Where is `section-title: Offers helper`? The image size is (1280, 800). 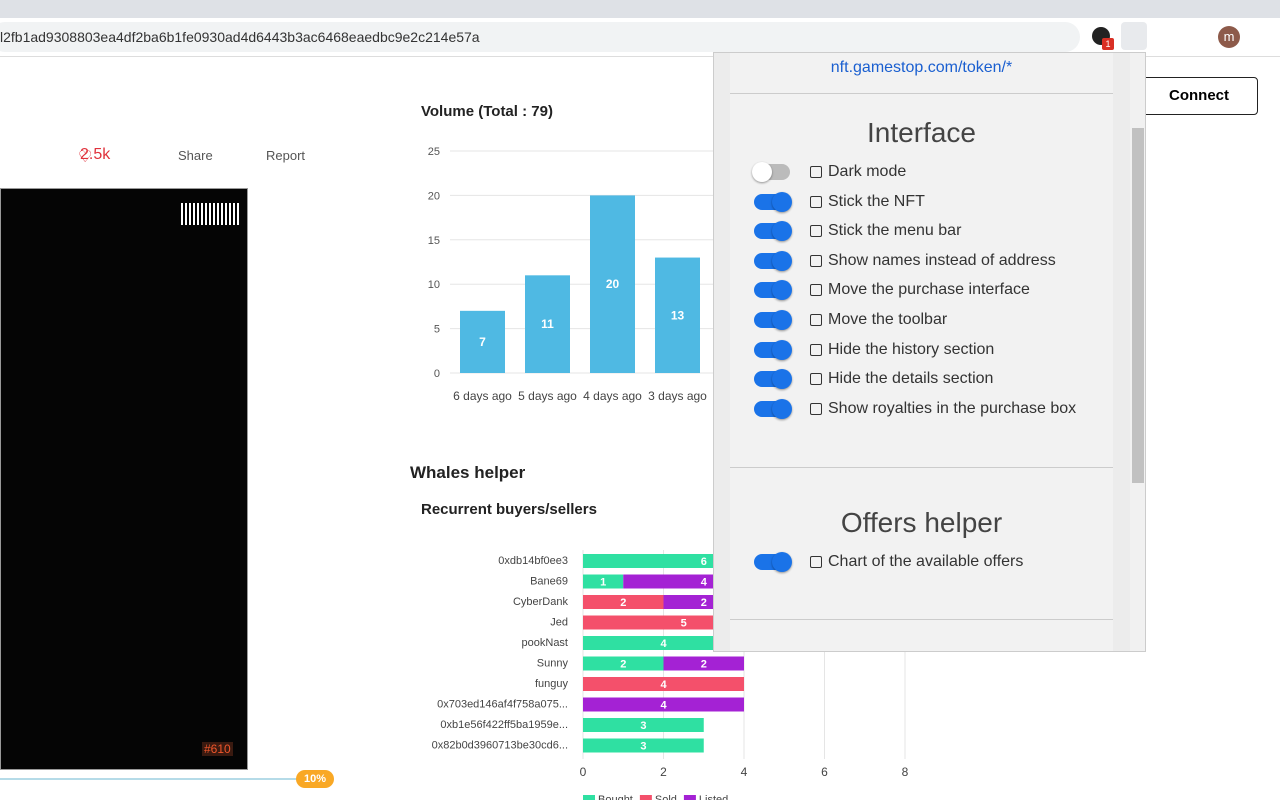 section-title: Offers helper is located at coordinates (921, 522).